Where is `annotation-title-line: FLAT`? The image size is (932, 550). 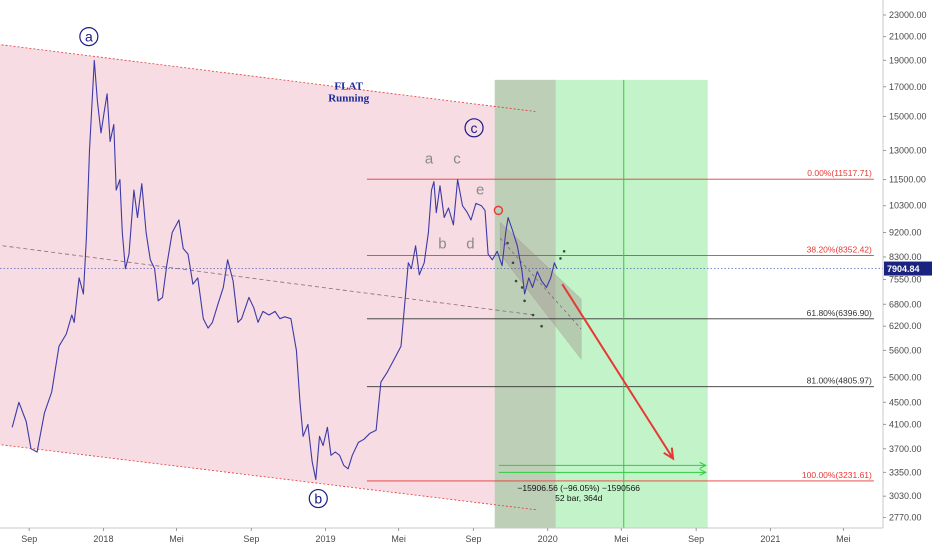 annotation-title-line: FLAT is located at coordinates (348, 87).